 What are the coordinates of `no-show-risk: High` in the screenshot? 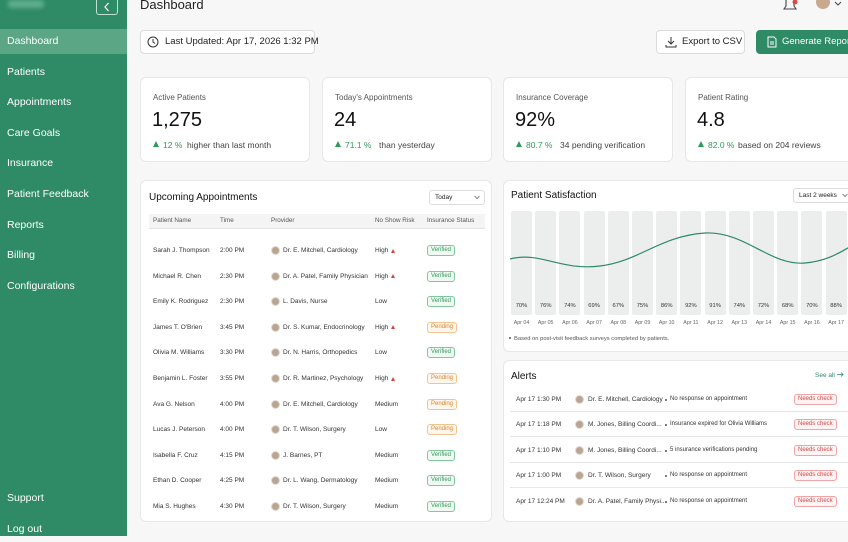 It's located at (382, 276).